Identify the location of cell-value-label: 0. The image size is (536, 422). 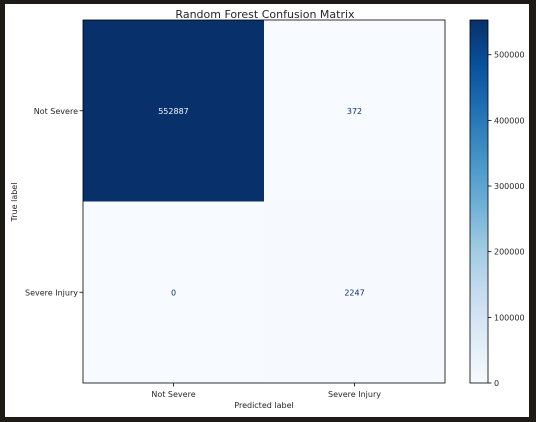
(173, 292).